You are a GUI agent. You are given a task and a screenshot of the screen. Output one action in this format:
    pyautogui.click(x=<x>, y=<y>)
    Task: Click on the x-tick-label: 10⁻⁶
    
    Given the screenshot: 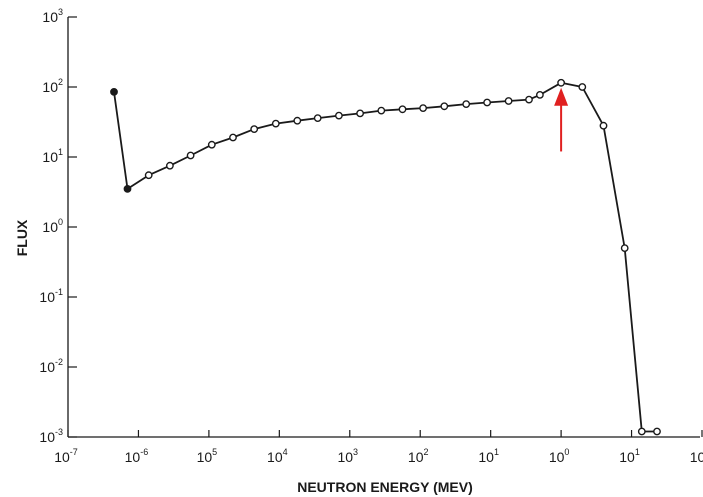 What is the action you would take?
    pyautogui.click(x=137, y=456)
    